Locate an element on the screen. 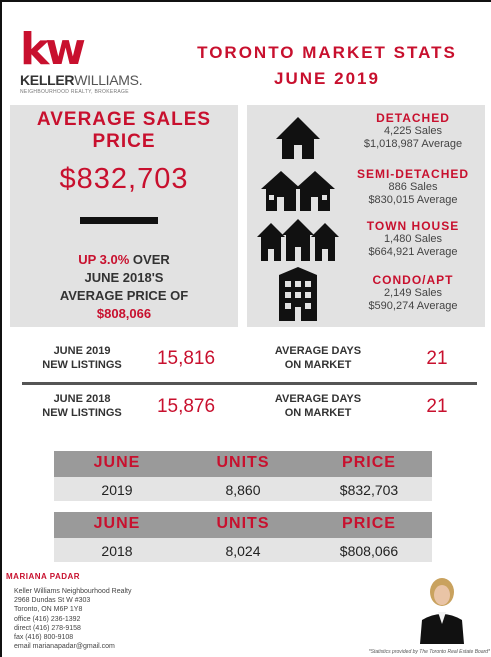  new-listings-value: 15,876 is located at coordinates (186, 406).